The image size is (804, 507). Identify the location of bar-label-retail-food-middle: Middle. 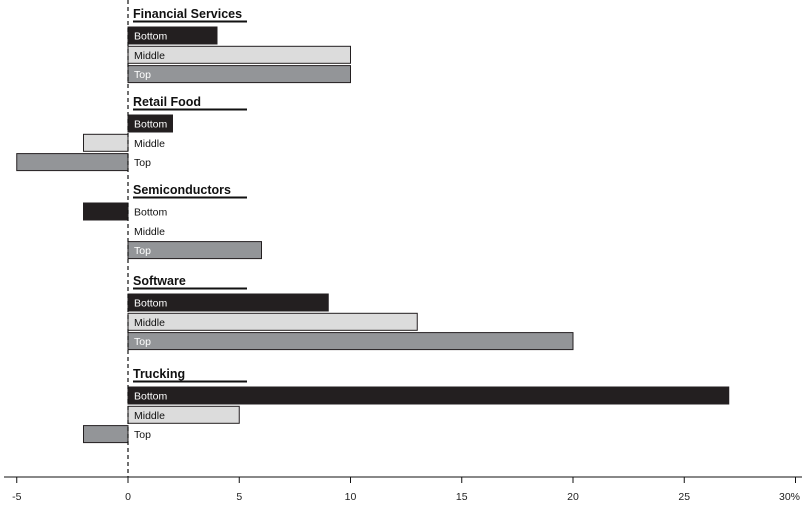
(149, 144).